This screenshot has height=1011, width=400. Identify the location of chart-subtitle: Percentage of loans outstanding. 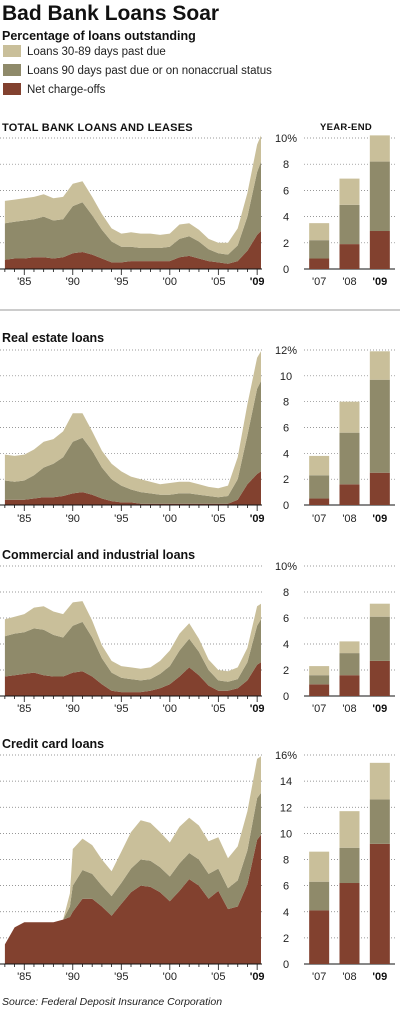
(99, 36).